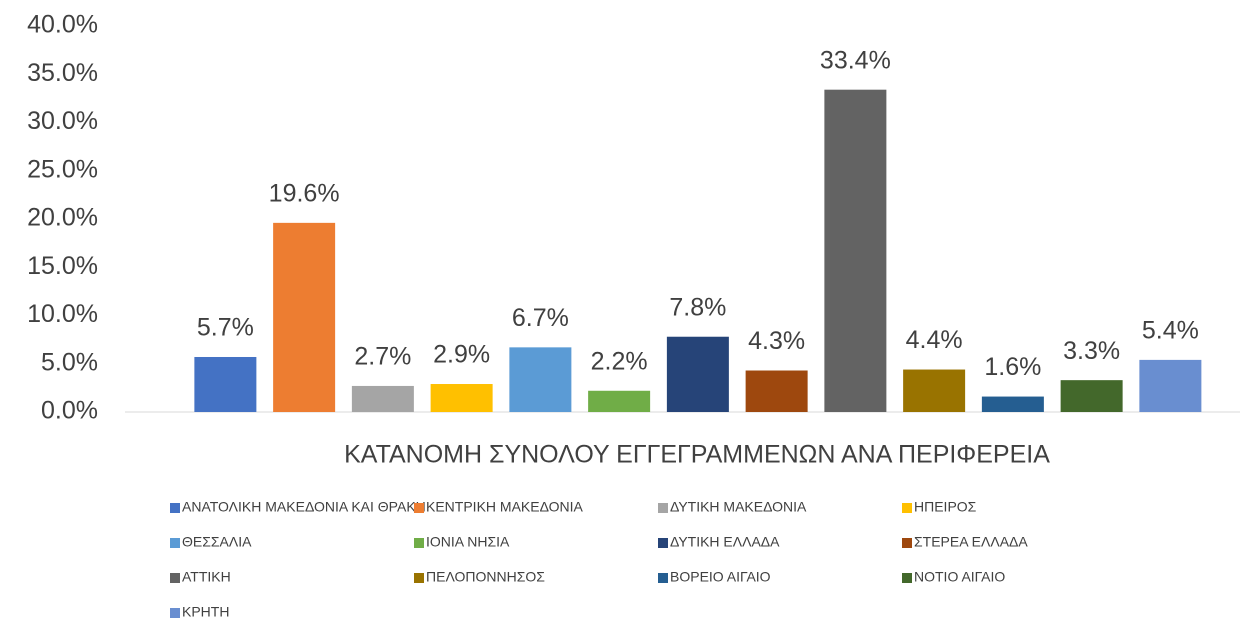 The image size is (1253, 625). What do you see at coordinates (540, 318) in the screenshot?
I see `data-label: 6.7%` at bounding box center [540, 318].